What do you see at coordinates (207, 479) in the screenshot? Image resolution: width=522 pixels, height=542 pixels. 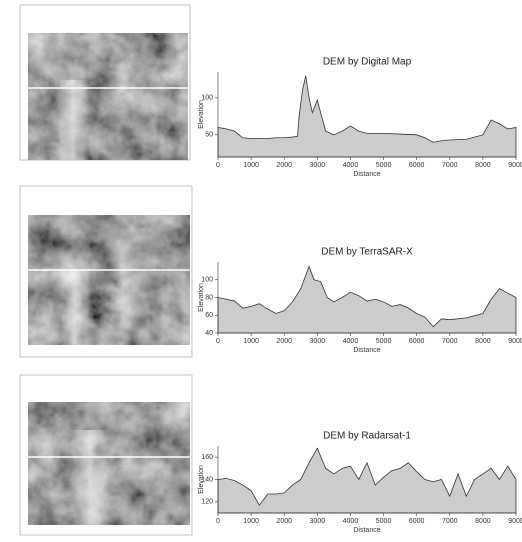 I see `y-tick-label: 140` at bounding box center [207, 479].